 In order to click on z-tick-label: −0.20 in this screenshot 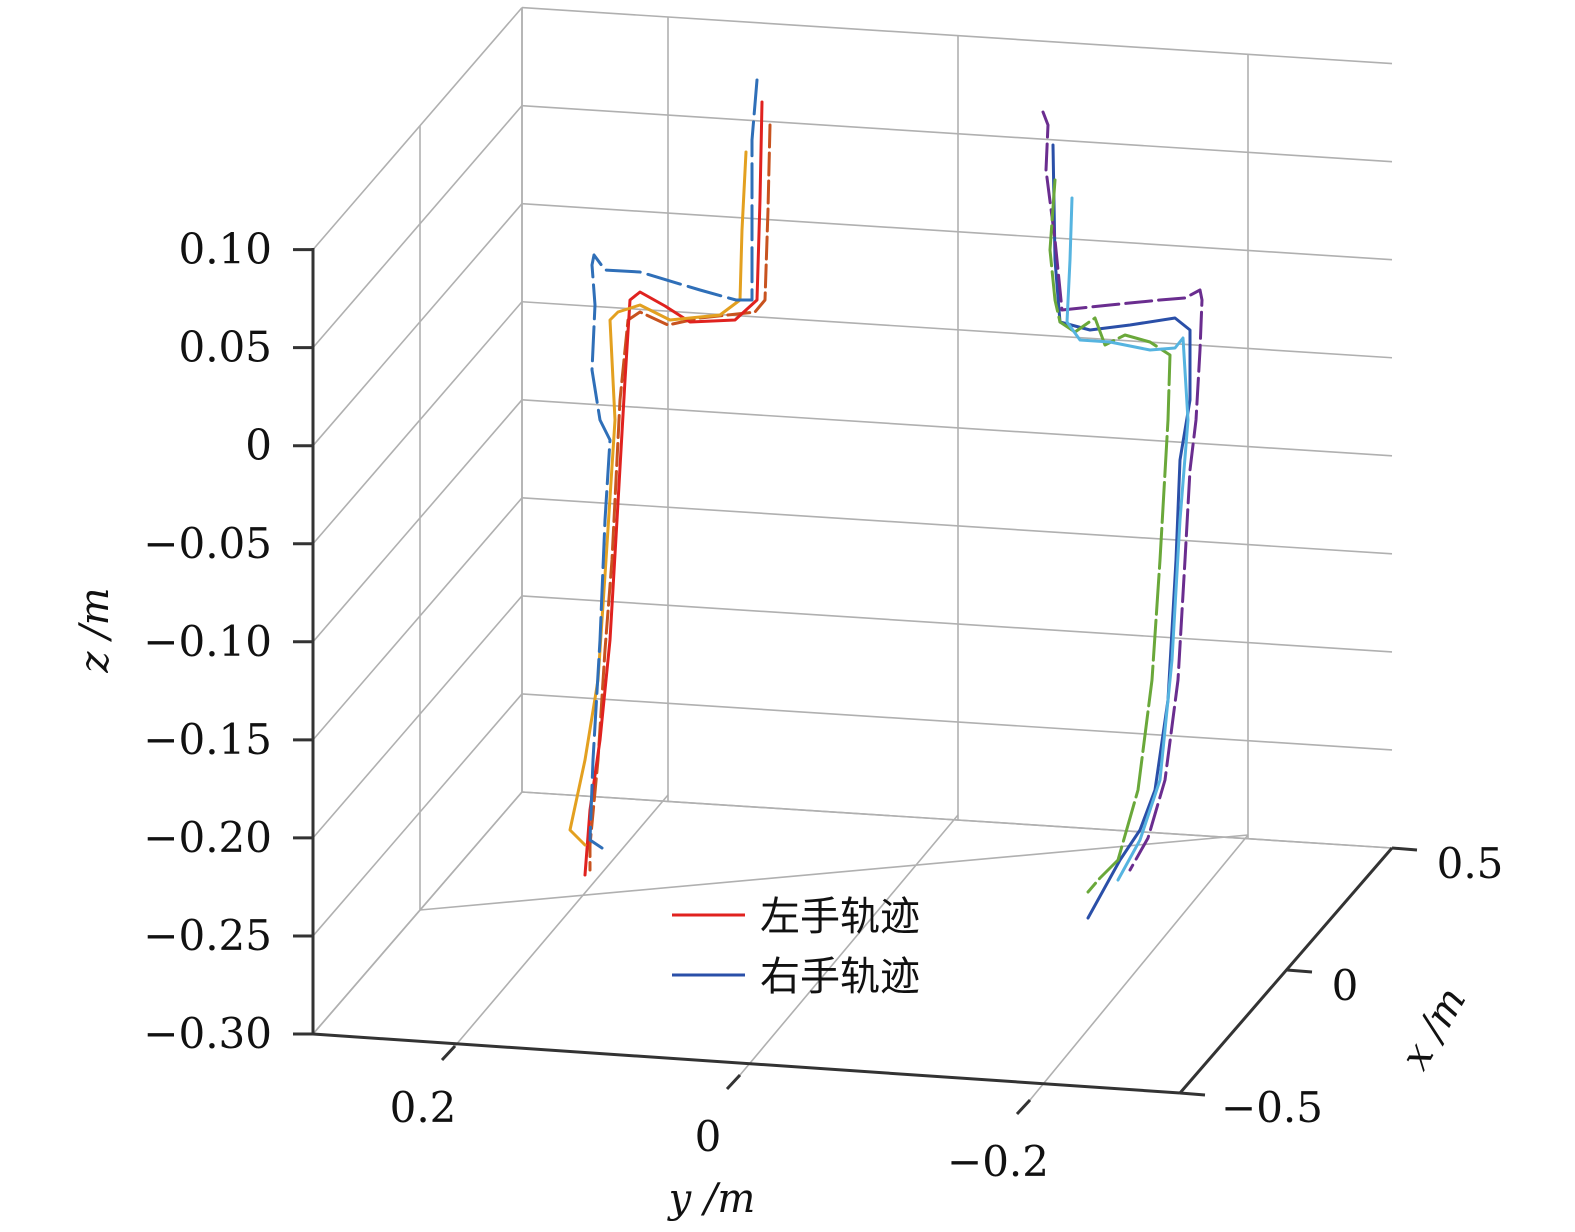, I will do `click(207, 837)`.